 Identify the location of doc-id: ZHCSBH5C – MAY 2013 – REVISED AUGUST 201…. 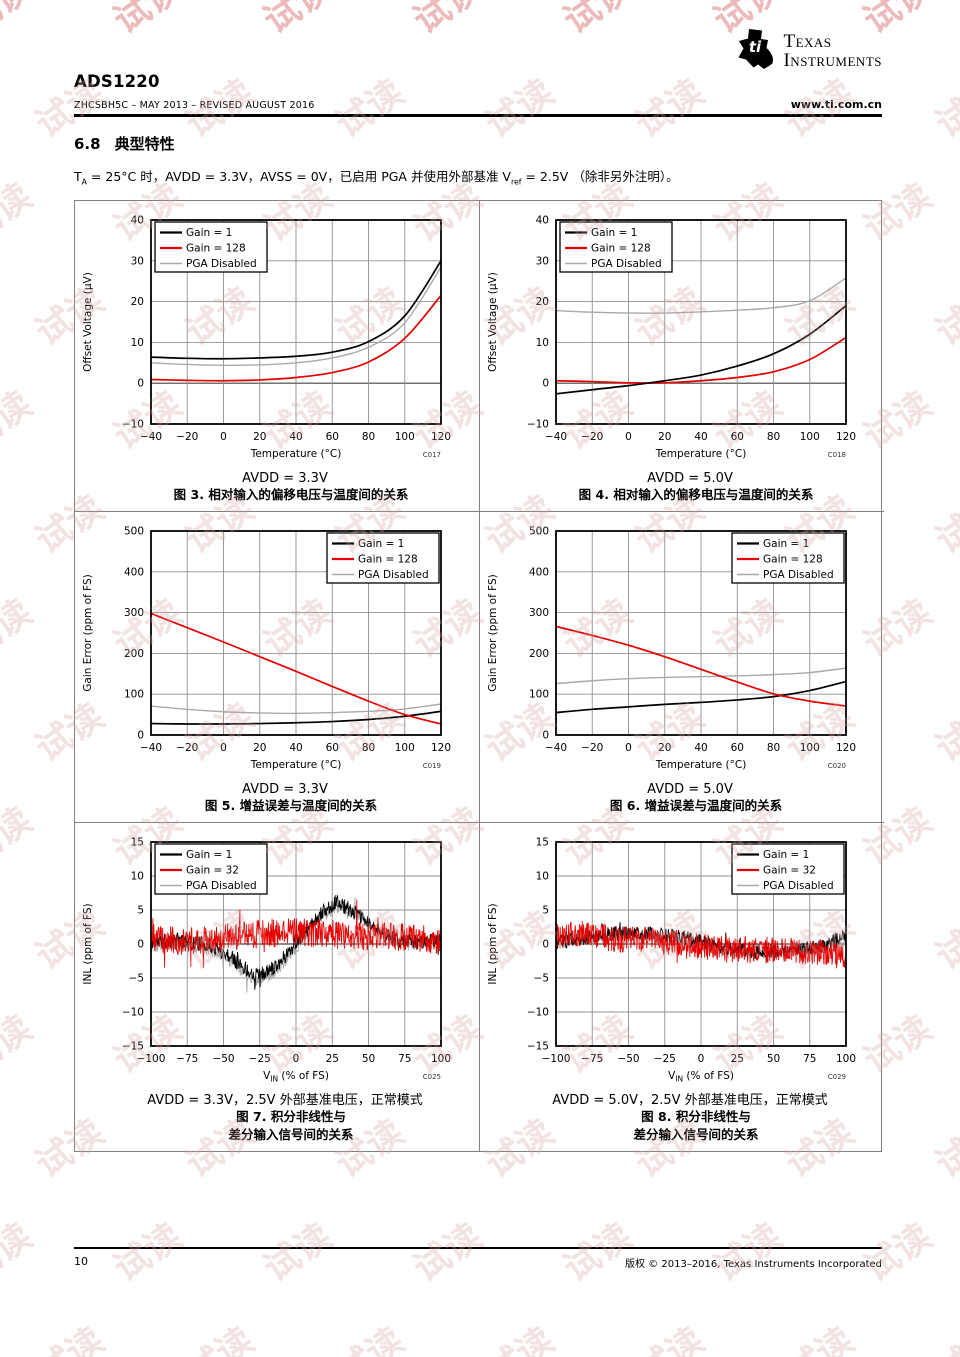
(194, 105).